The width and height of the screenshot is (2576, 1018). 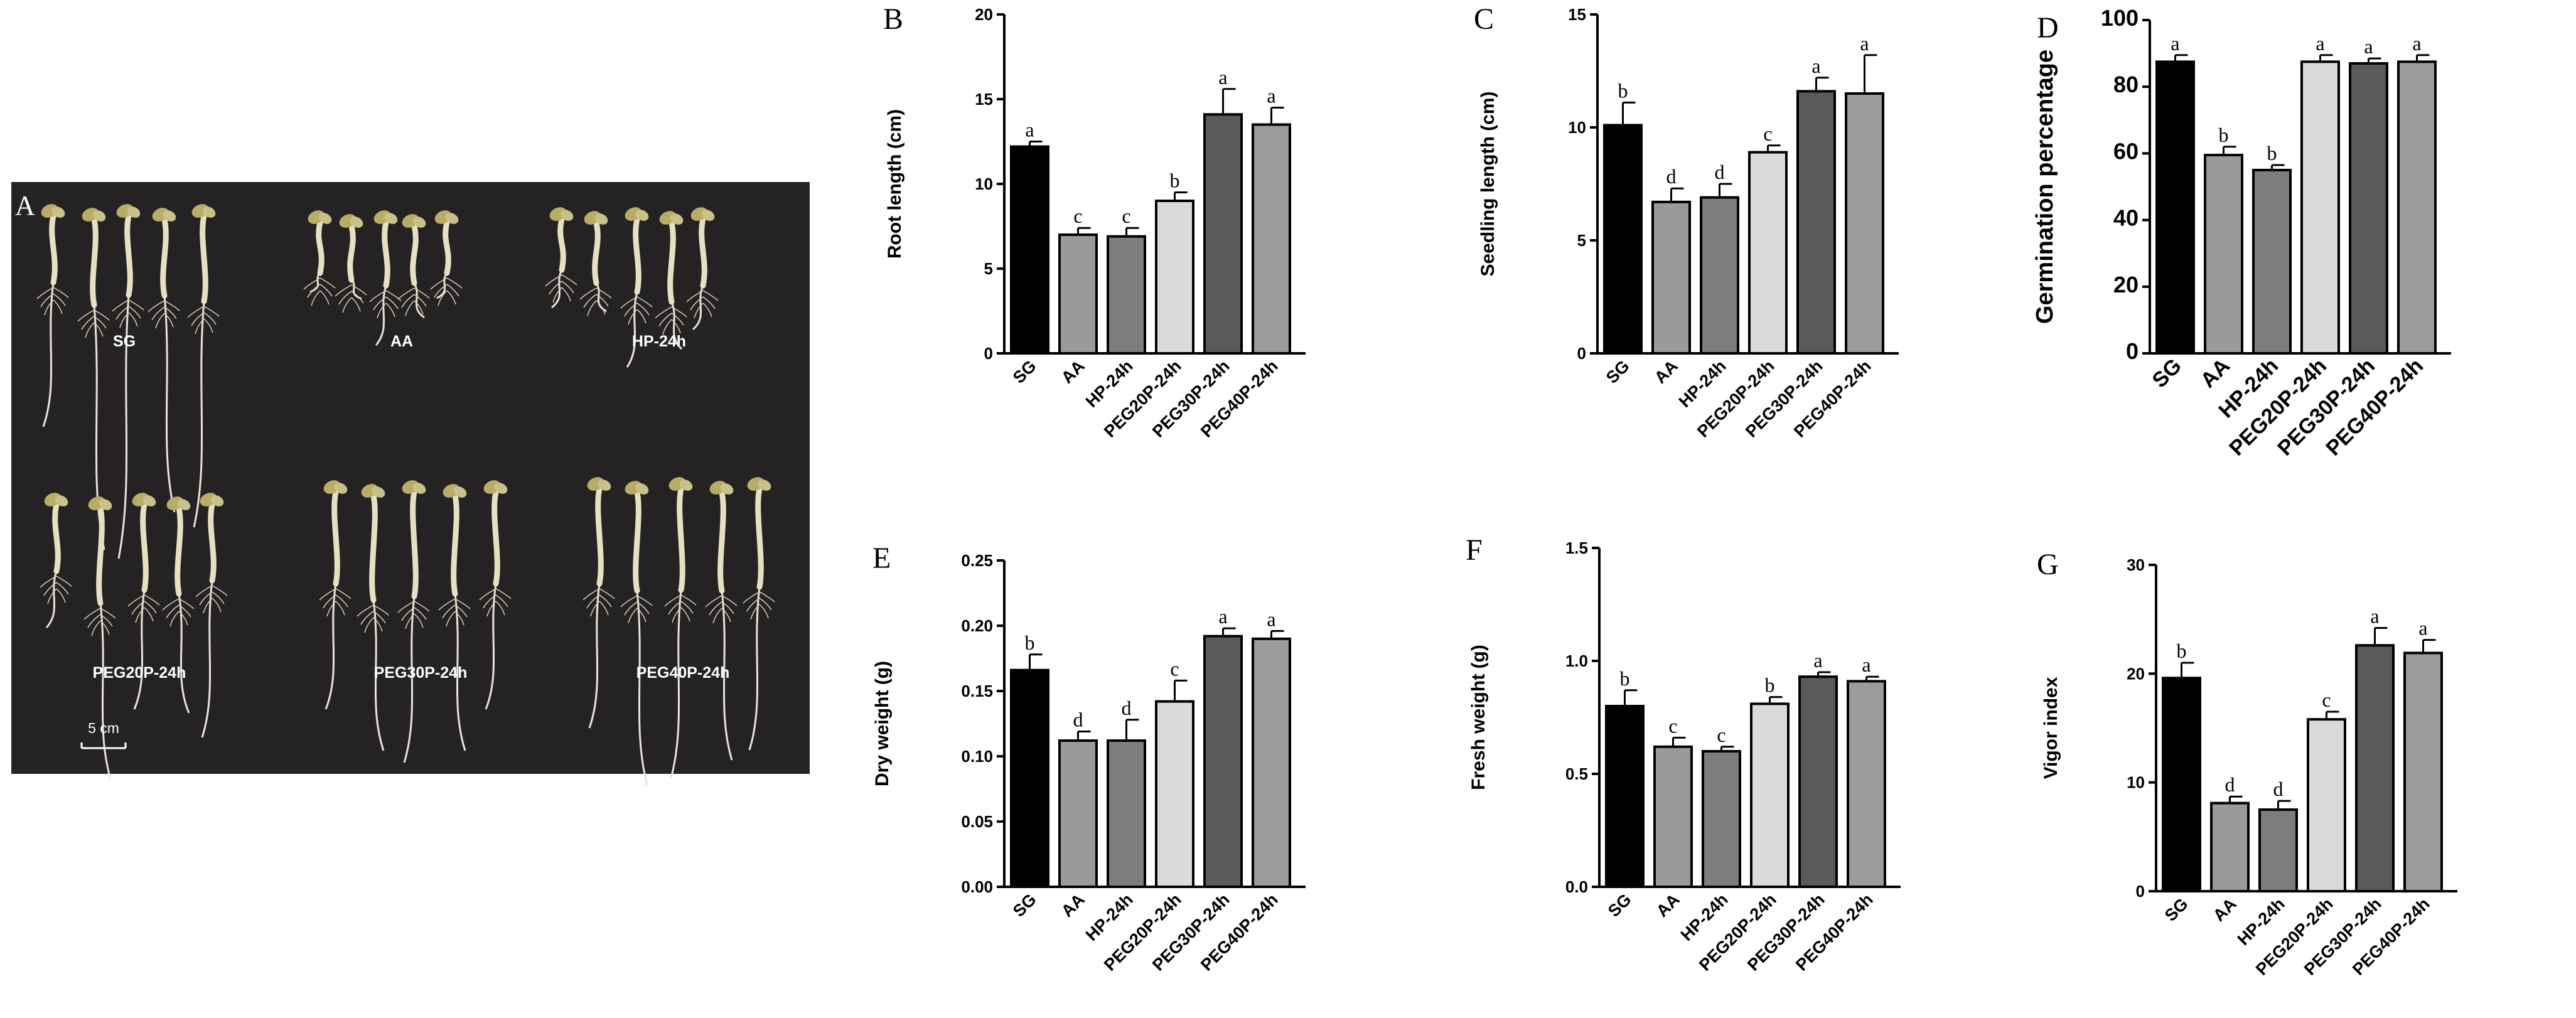 What do you see at coordinates (2126, 151) in the screenshot?
I see `y-tick-label: 60` at bounding box center [2126, 151].